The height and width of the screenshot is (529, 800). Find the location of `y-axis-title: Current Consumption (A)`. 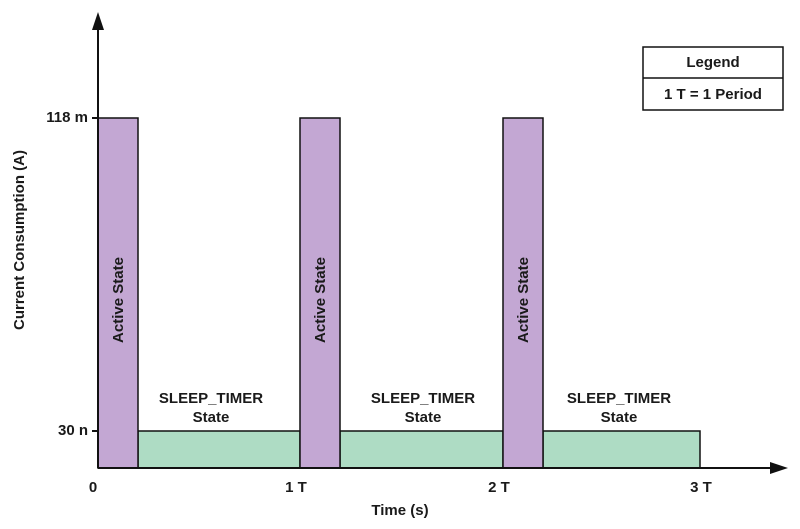

y-axis-title: Current Consumption (A) is located at coordinates (19, 240).